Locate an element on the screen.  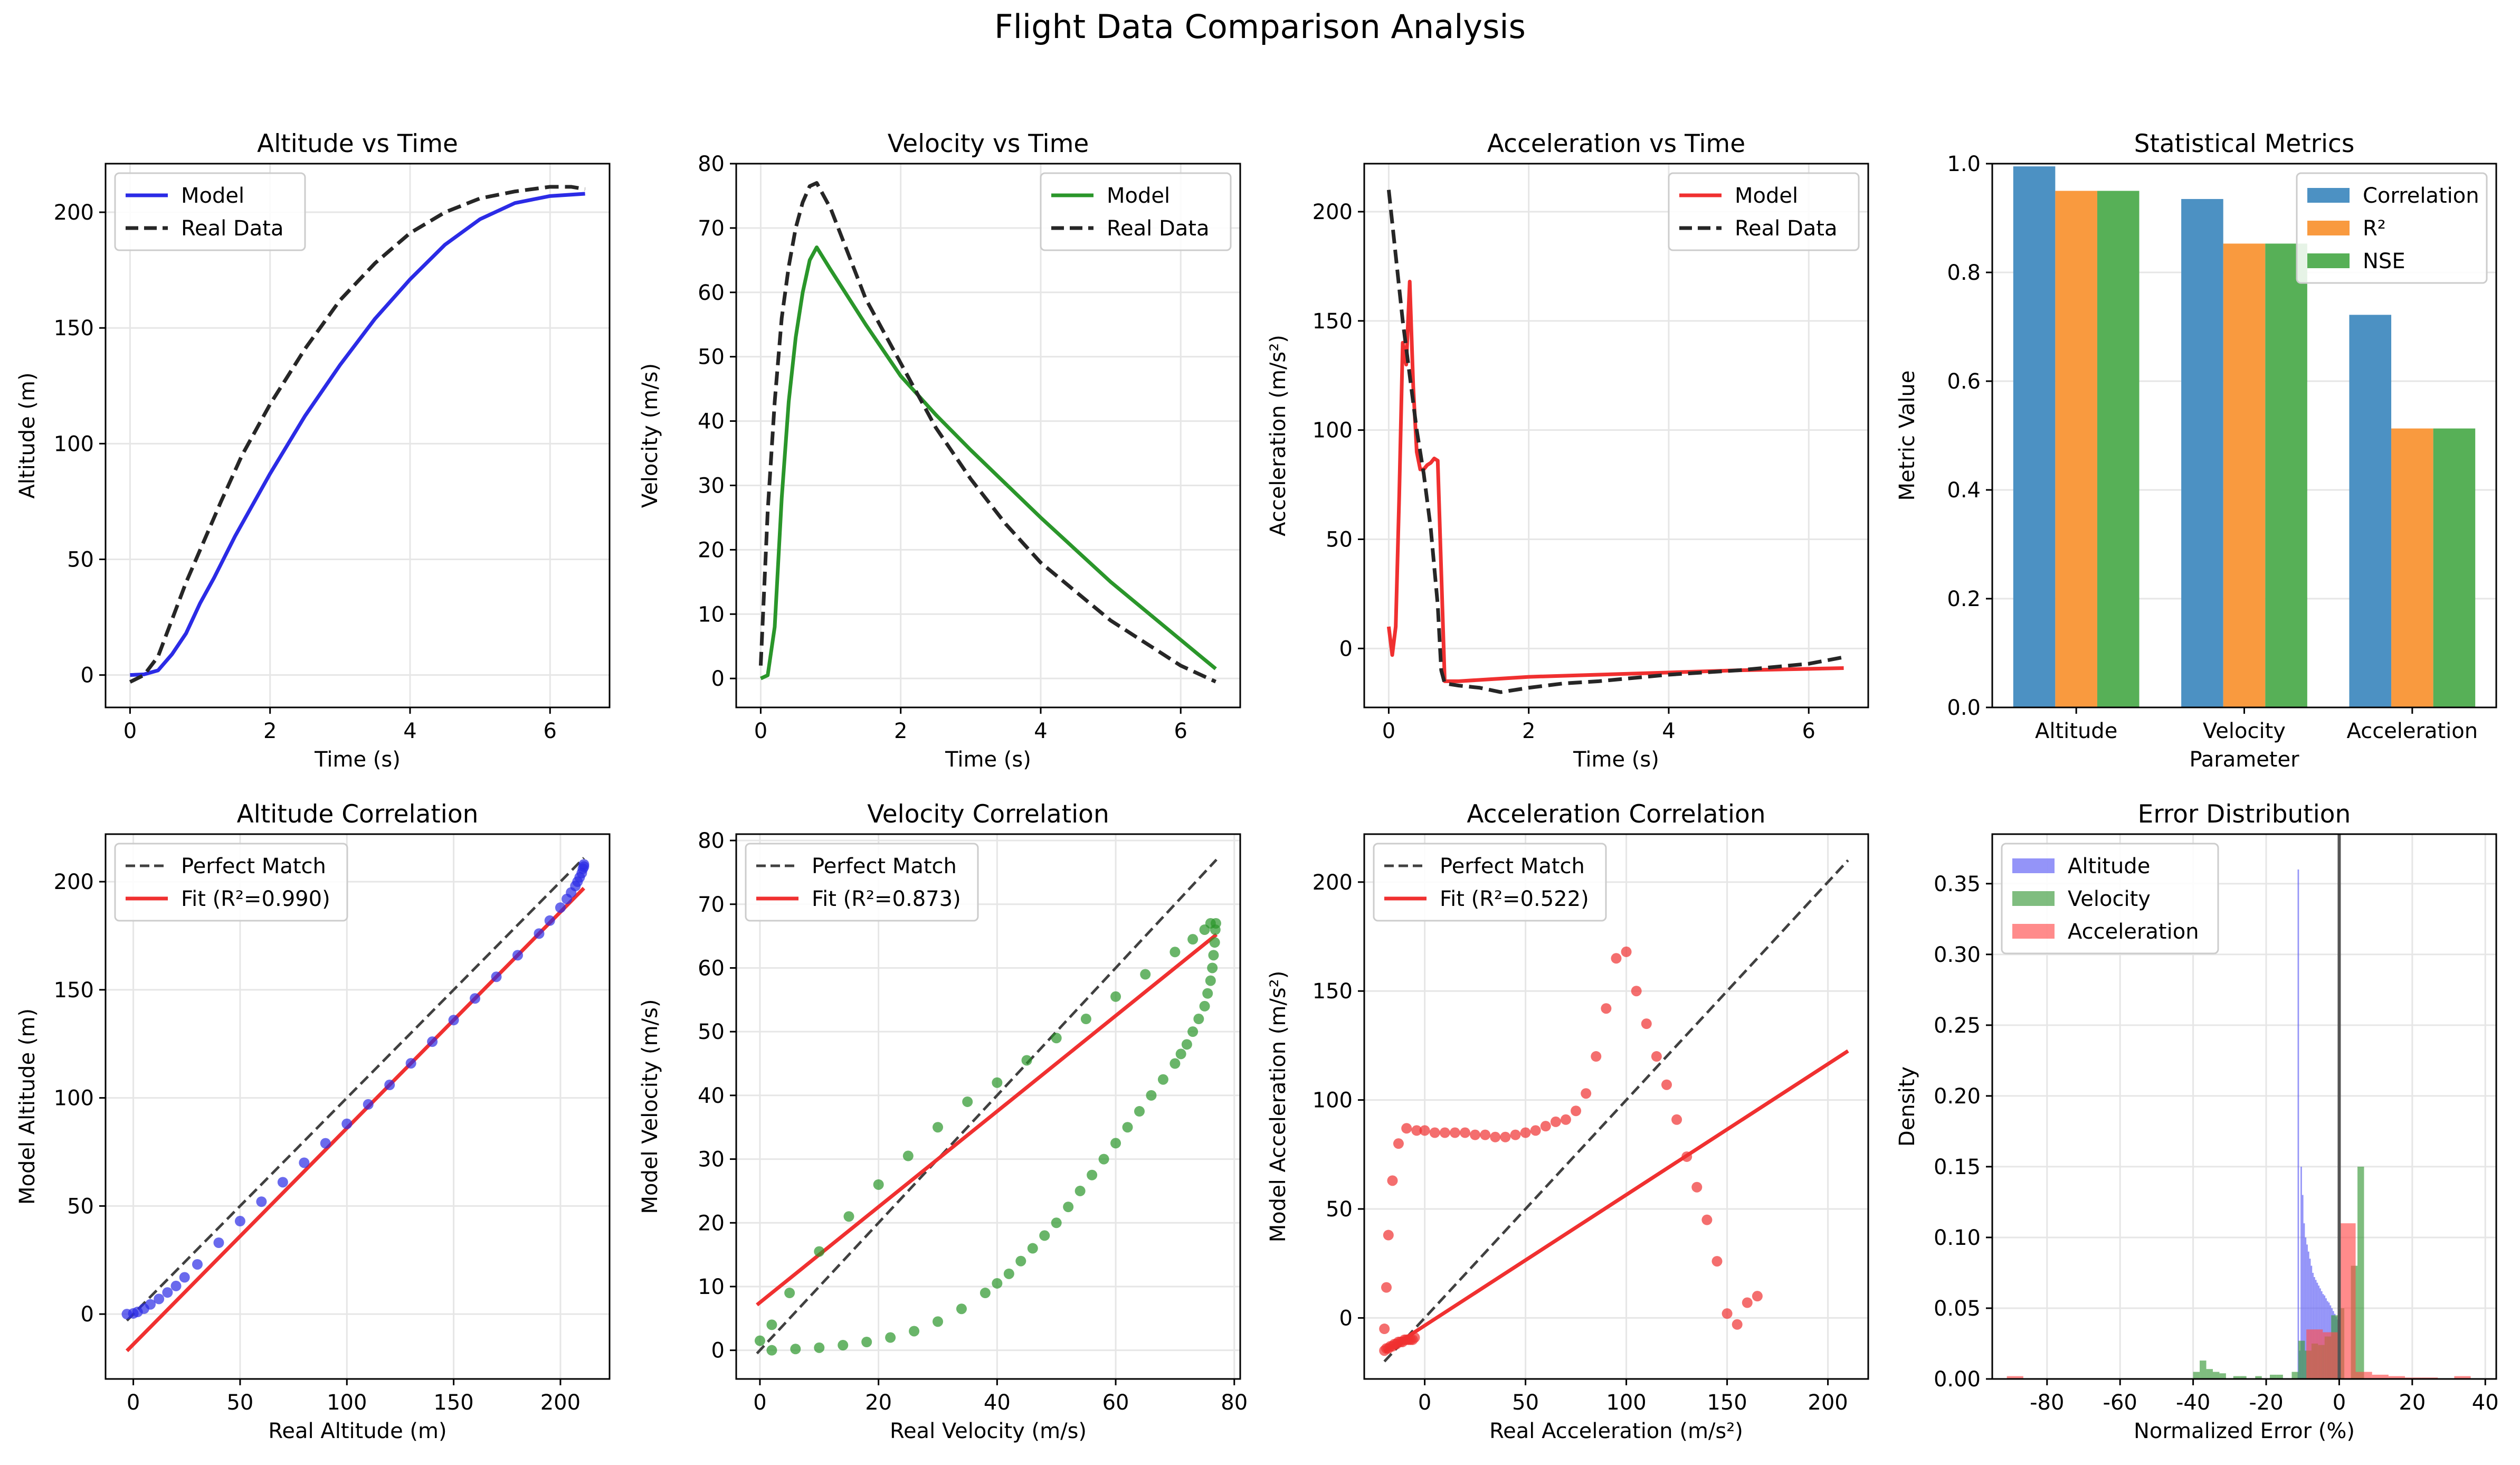
y-tick-label: 0.0 is located at coordinates (1964, 708).